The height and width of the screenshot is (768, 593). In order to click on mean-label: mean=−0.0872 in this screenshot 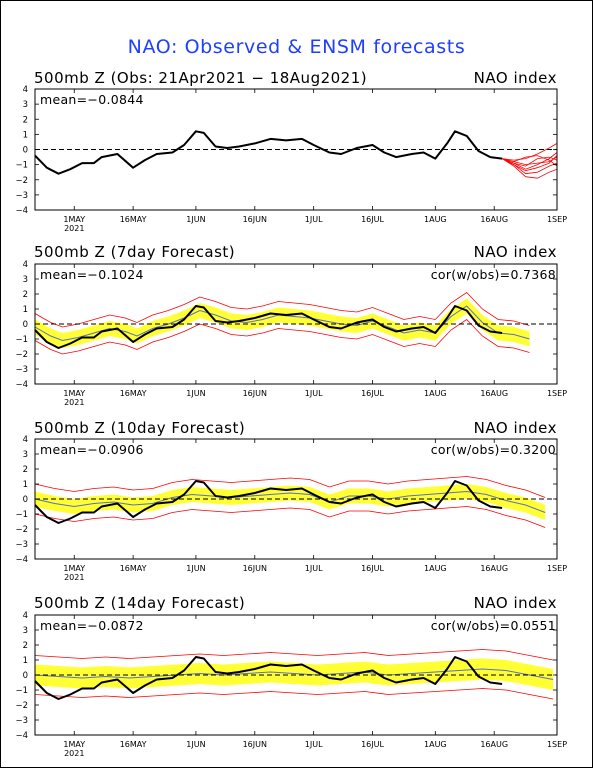, I will do `click(92, 625)`.